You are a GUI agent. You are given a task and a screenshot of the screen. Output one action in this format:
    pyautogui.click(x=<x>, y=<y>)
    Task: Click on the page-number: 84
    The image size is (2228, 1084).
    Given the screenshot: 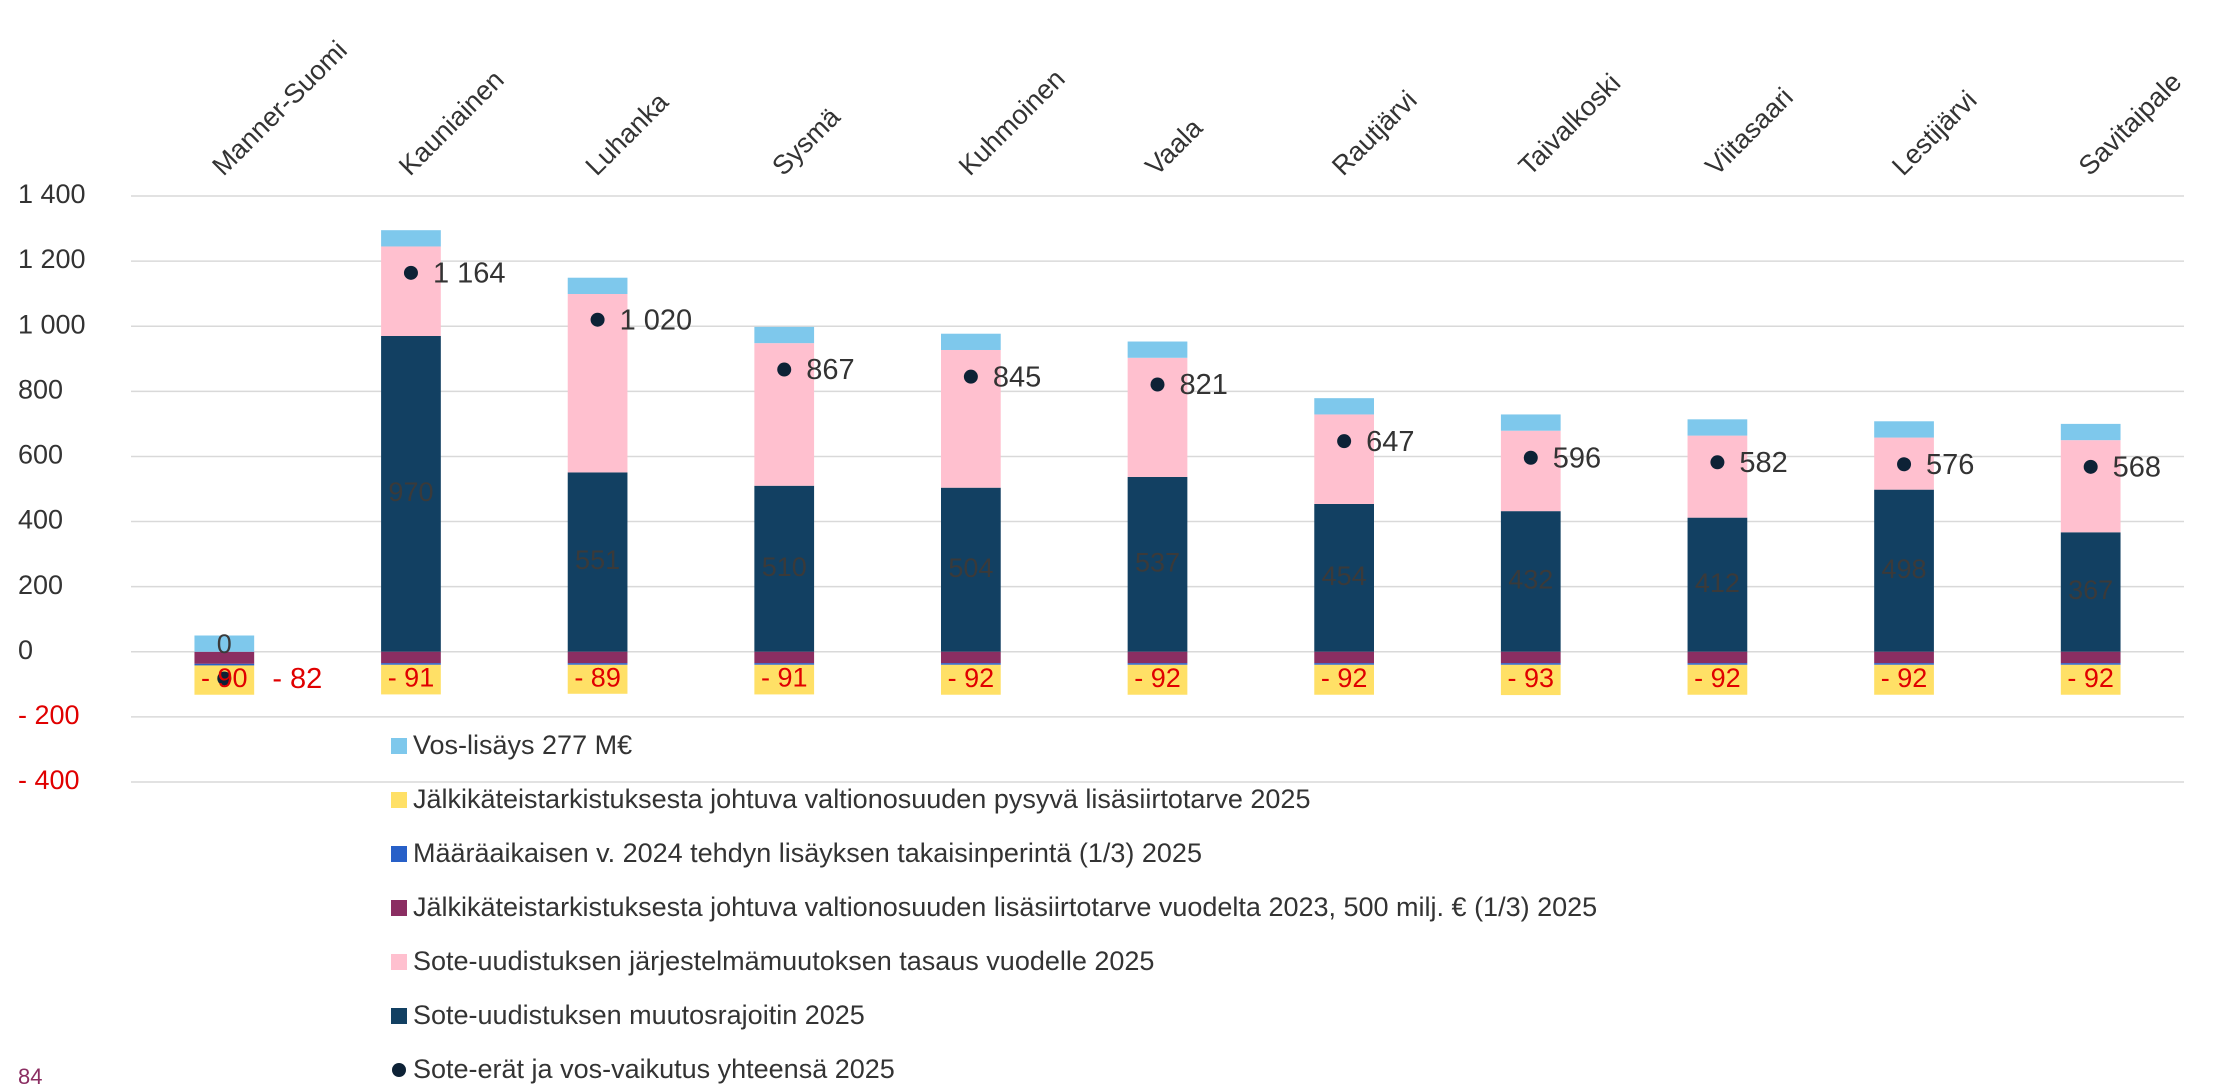 What is the action you would take?
    pyautogui.click(x=30, y=1074)
    